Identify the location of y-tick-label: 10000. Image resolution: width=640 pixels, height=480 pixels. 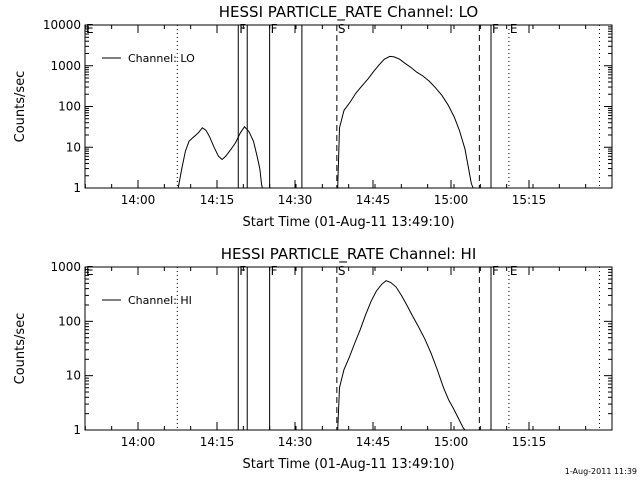
(62, 25).